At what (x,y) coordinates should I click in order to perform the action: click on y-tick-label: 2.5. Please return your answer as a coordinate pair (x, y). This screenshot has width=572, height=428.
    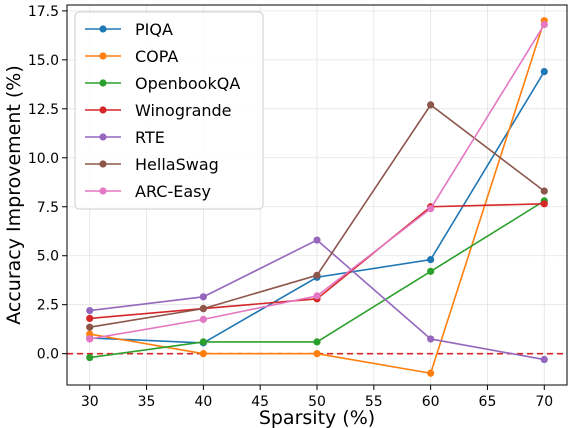
    Looking at the image, I should click on (48, 306).